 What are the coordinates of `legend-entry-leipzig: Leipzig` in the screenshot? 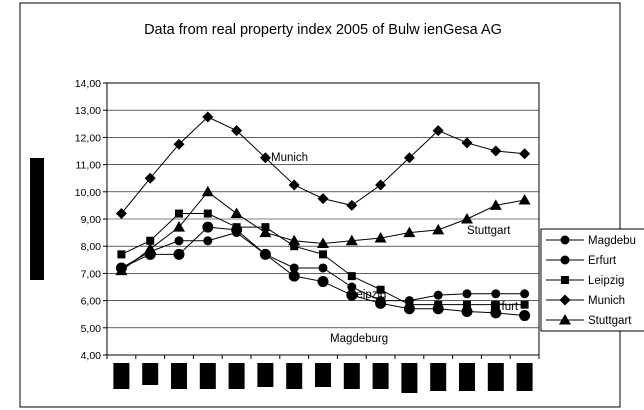 It's located at (585, 281).